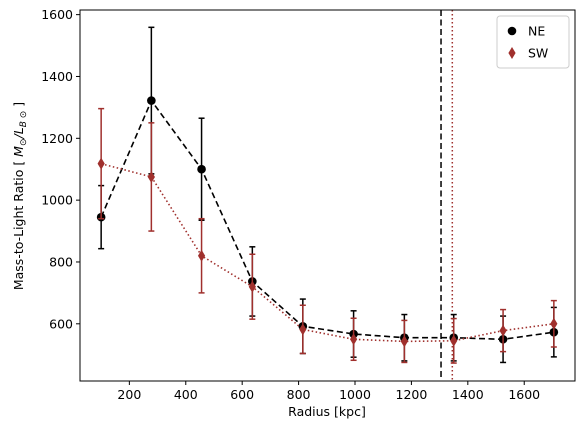 This screenshot has height=434, width=584. I want to click on x-axis: 200 400 600 800 1000 1200 1400 1600, so click(328, 391).